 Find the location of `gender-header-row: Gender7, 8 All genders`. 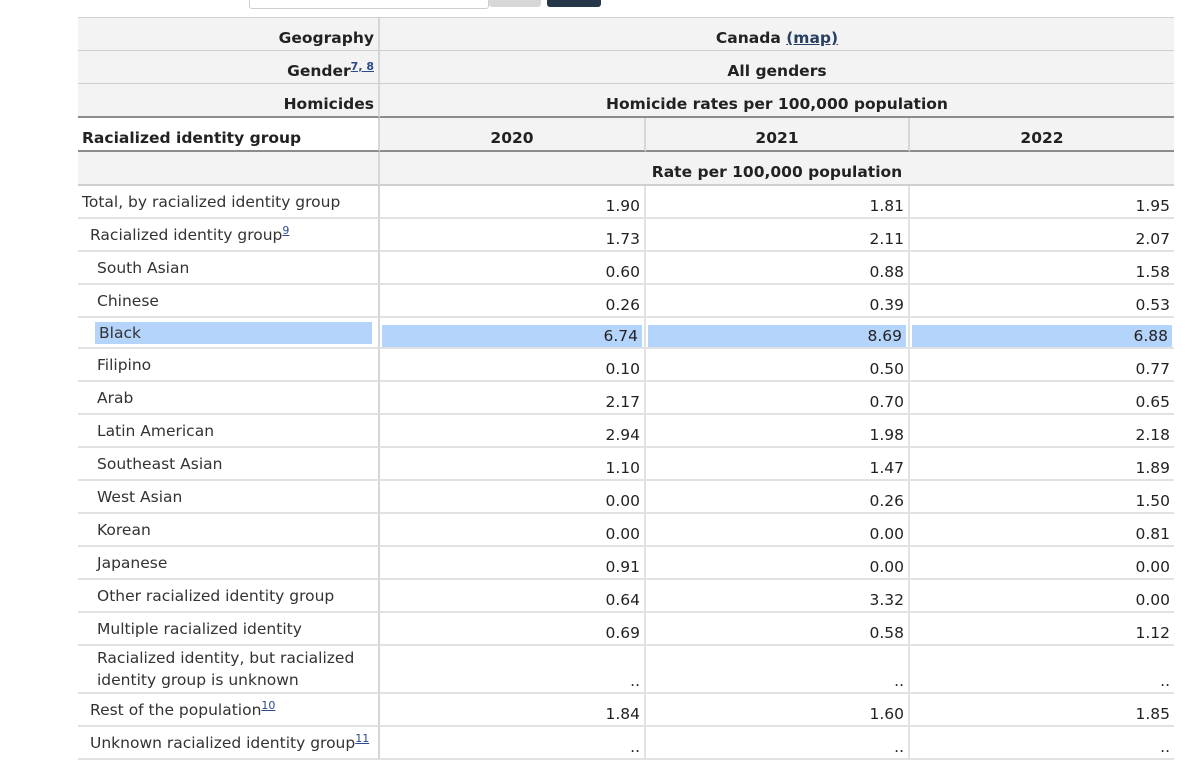

gender-header-row: Gender7, 8 All genders is located at coordinates (626, 67).